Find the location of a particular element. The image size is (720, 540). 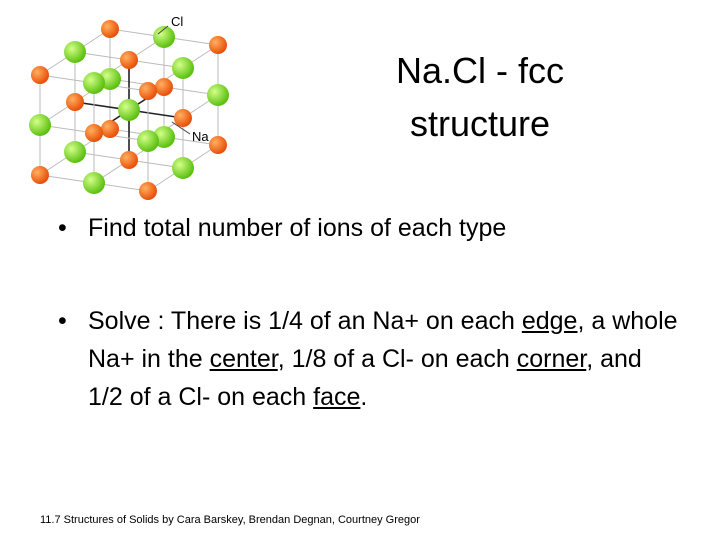

na-label: Na is located at coordinates (200, 136).